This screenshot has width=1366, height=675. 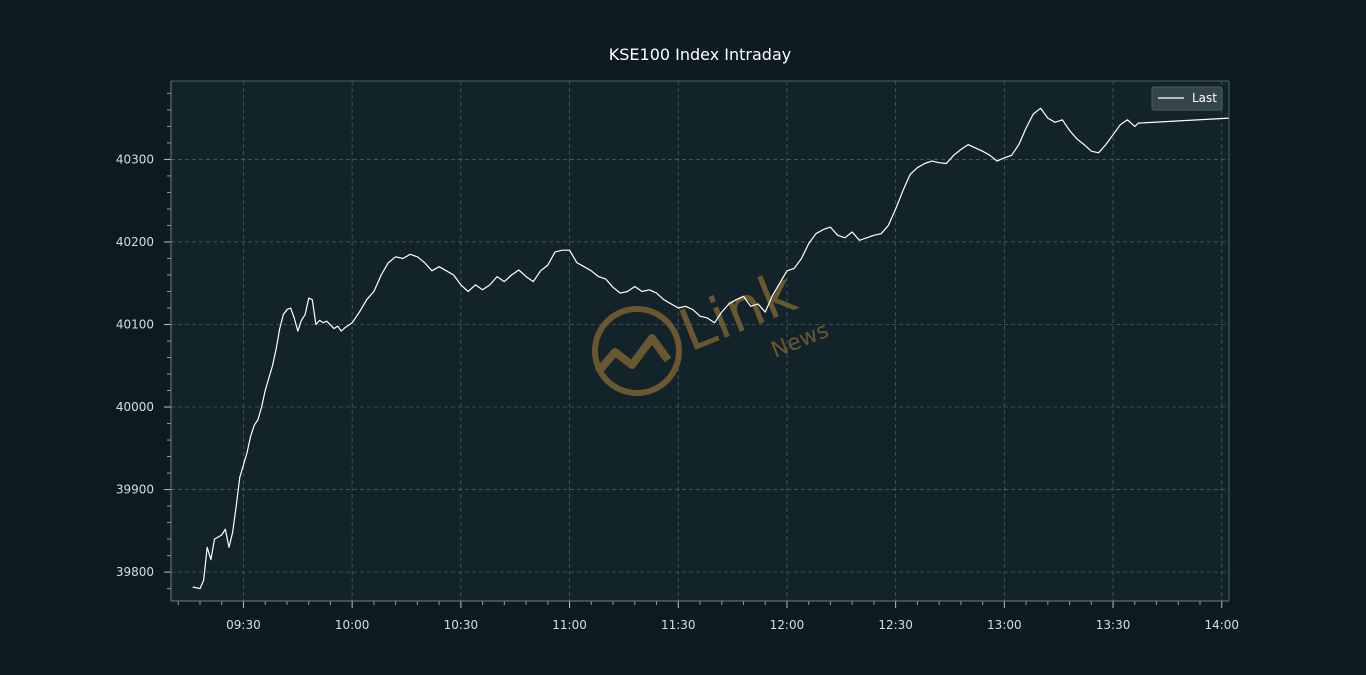 I want to click on chart-title: KSE100 Index Intraday, so click(x=700, y=54).